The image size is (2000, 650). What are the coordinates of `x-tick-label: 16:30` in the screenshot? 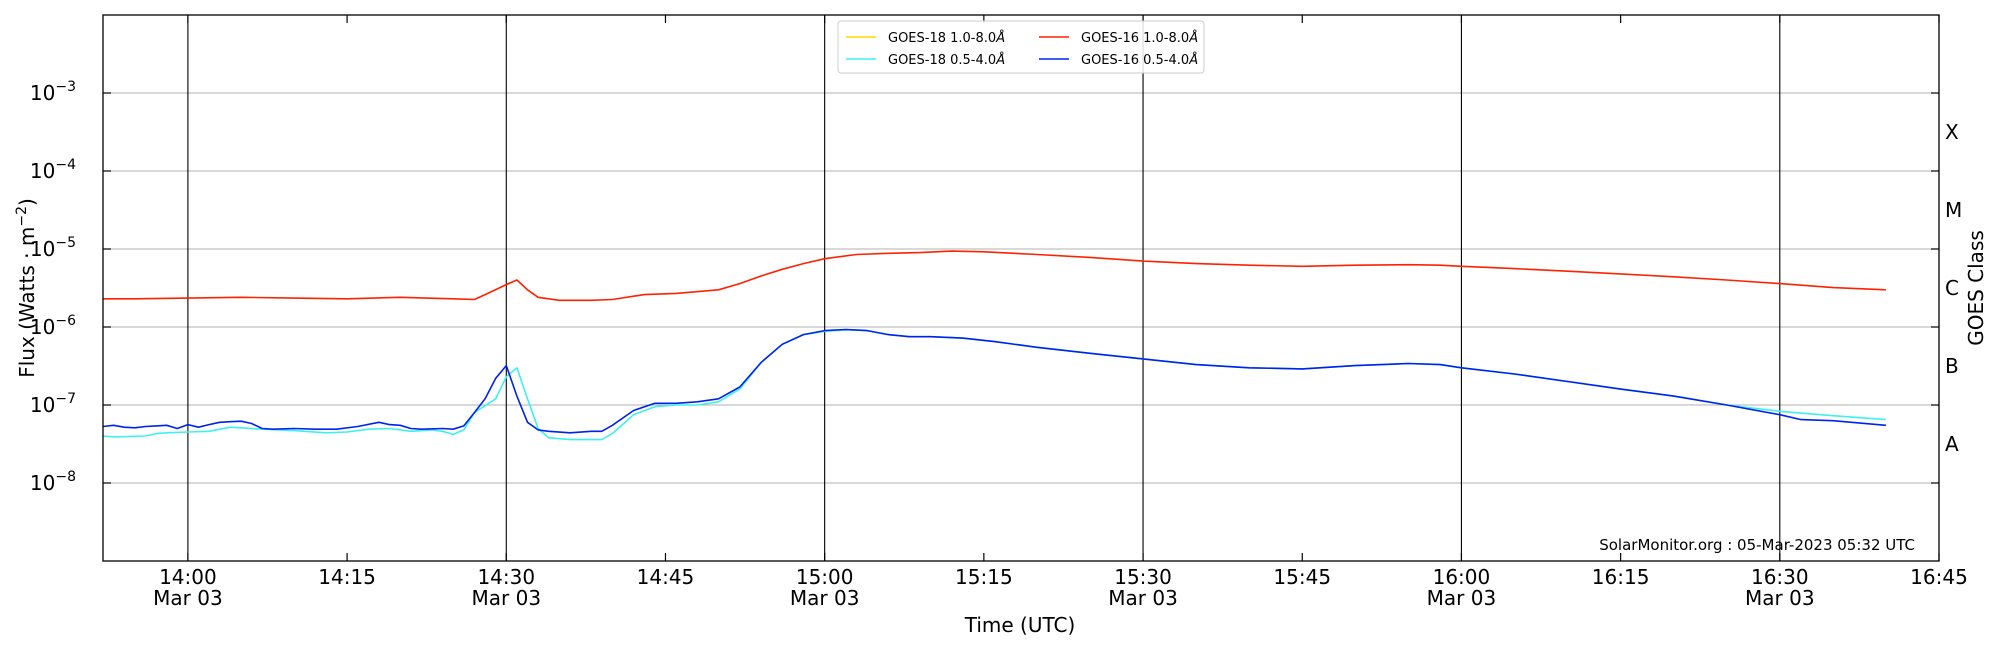 It's located at (1780, 577).